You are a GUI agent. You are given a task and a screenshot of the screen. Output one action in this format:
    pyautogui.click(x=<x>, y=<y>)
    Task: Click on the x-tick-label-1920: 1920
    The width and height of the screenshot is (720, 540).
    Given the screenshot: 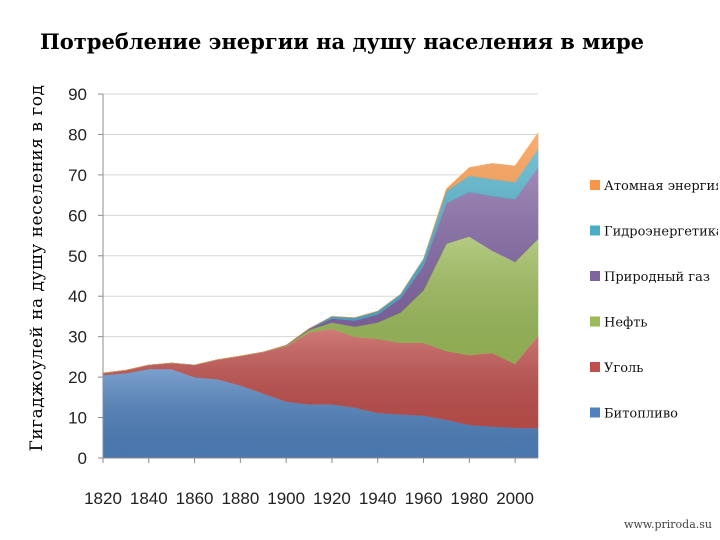 What is the action you would take?
    pyautogui.click(x=332, y=498)
    